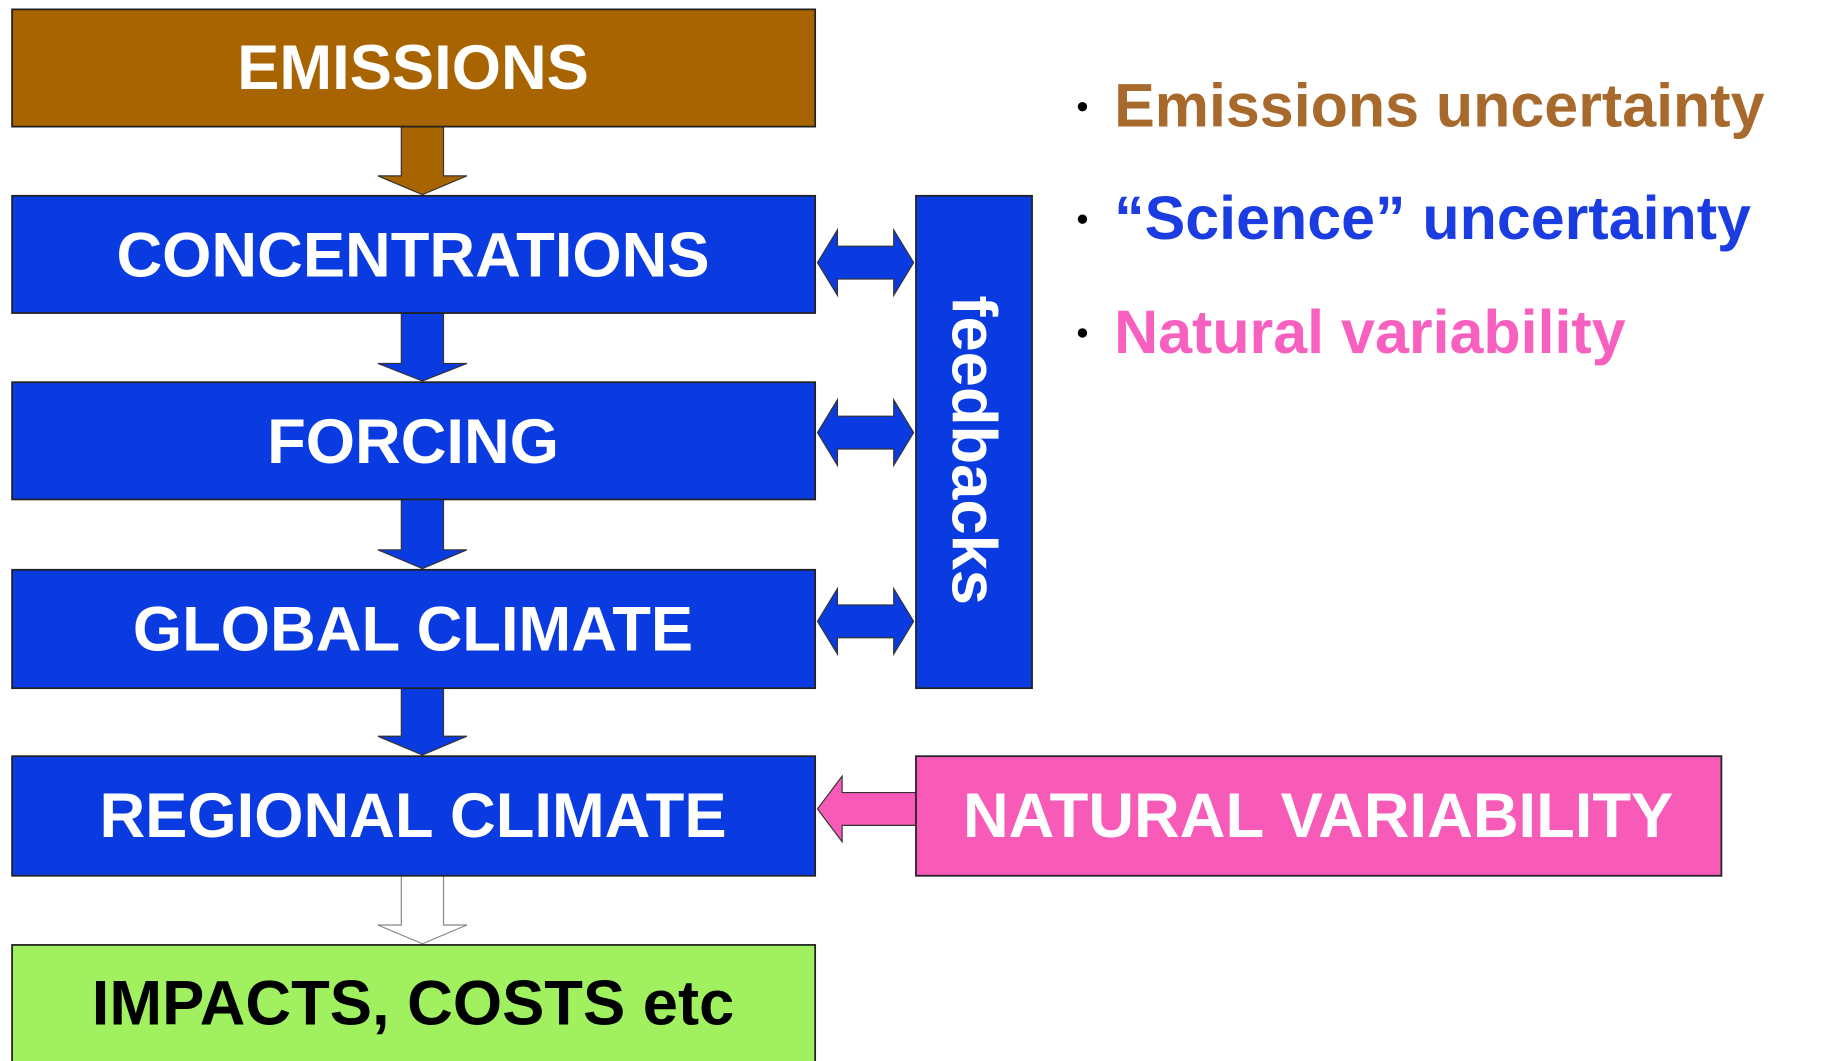 The width and height of the screenshot is (1839, 1061). What do you see at coordinates (866, 809) in the screenshot?
I see `variability-arrow` at bounding box center [866, 809].